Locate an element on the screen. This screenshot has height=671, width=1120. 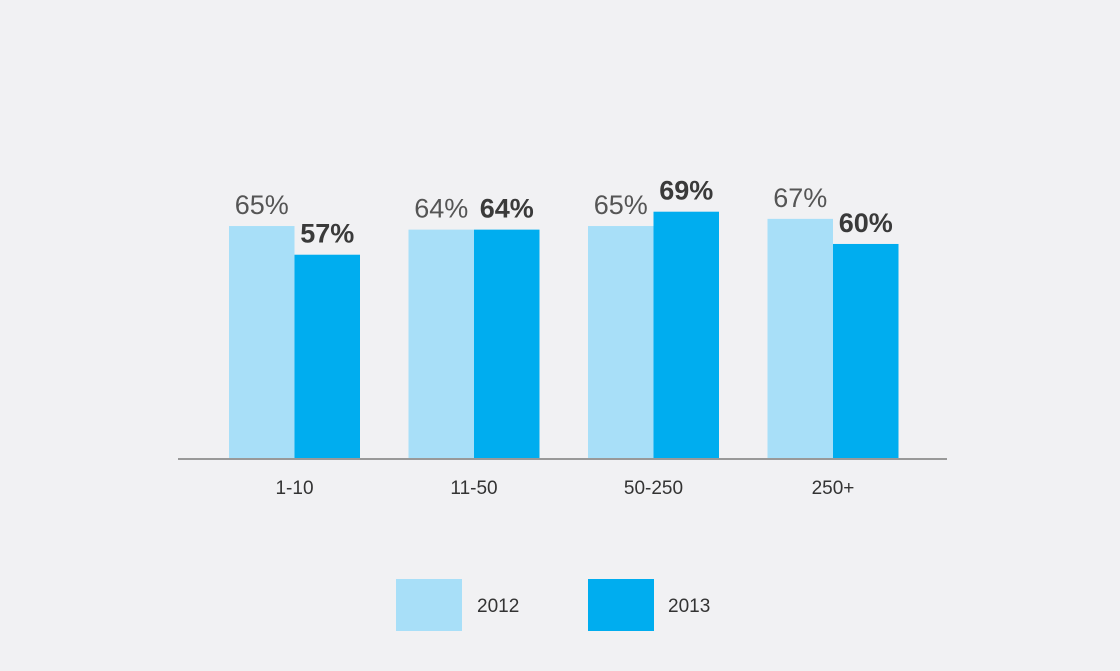
legend-swatch-2013 is located at coordinates (621, 605).